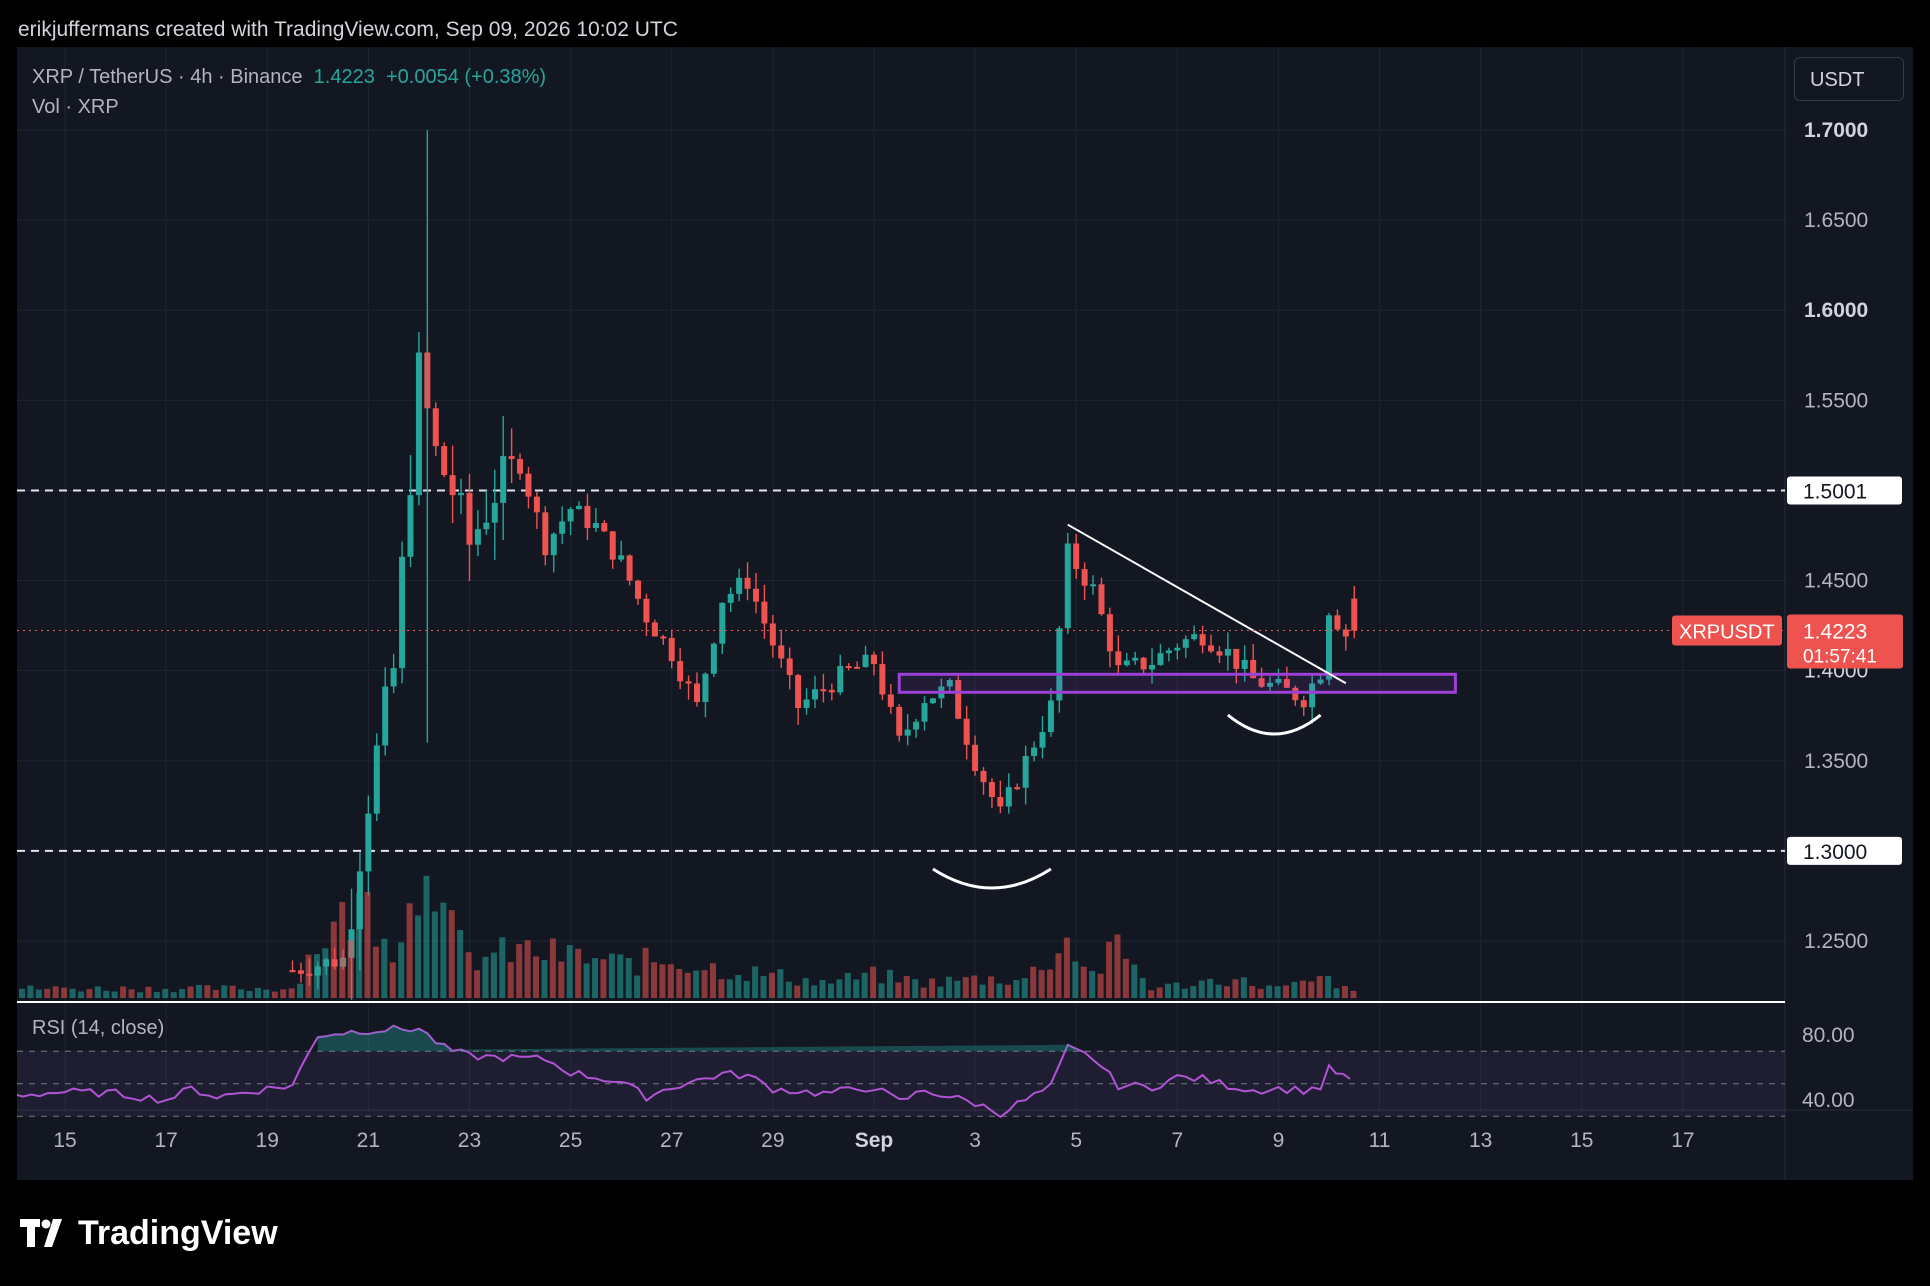 This screenshot has width=1930, height=1286. I want to click on volume-group, so click(688, 936).